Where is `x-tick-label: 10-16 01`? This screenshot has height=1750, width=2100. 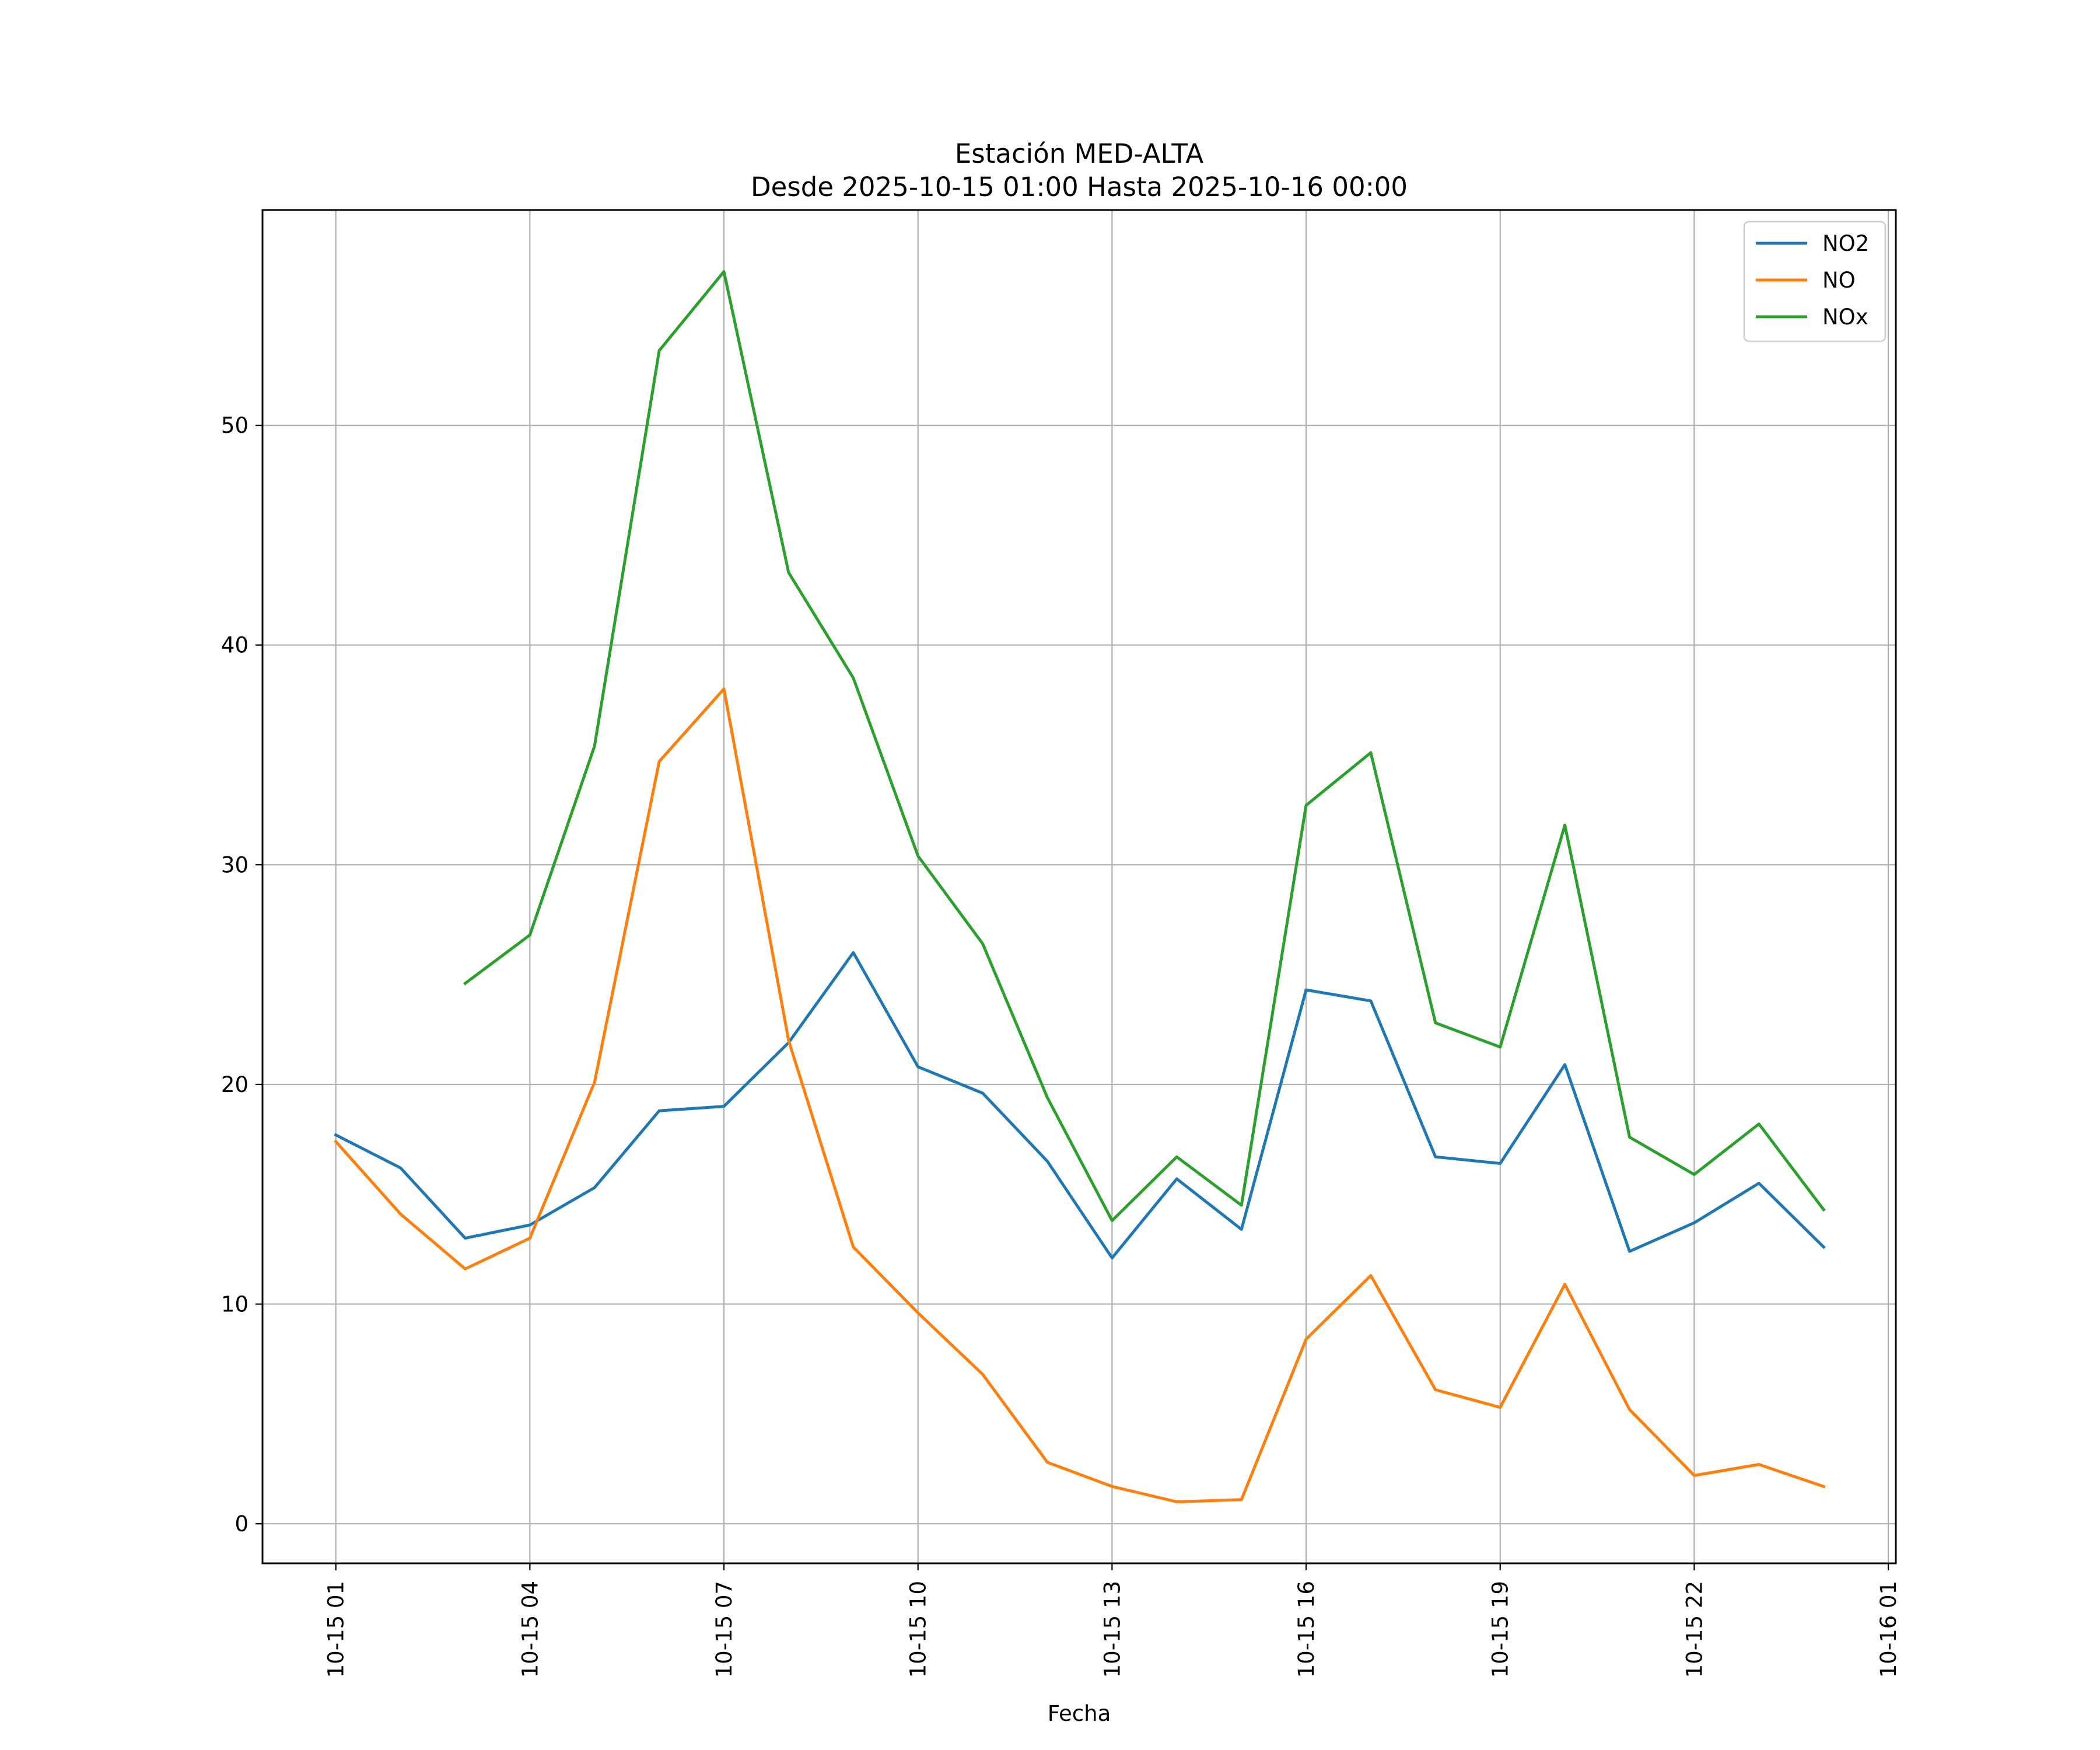 x-tick-label: 10-16 01 is located at coordinates (1888, 1629).